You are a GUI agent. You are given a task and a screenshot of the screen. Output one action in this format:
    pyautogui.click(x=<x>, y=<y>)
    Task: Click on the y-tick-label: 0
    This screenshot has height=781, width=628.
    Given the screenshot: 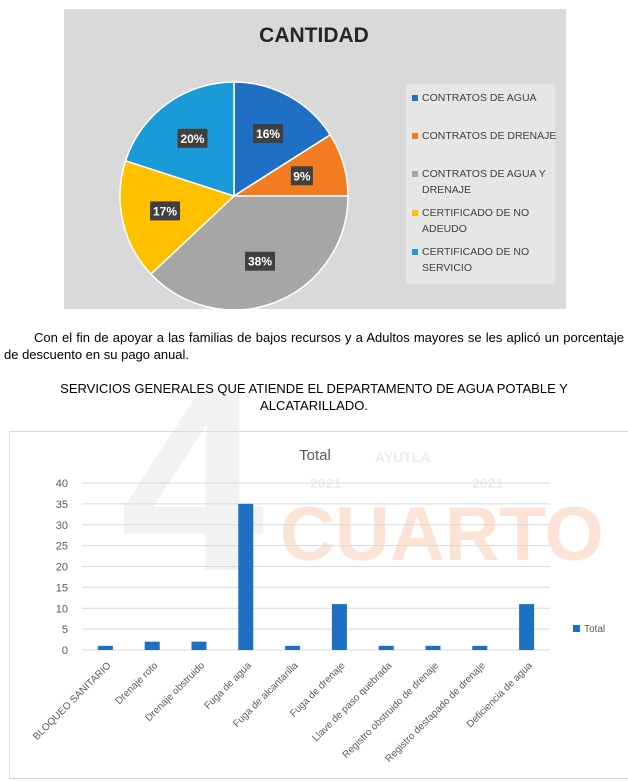 What is the action you would take?
    pyautogui.click(x=65, y=651)
    